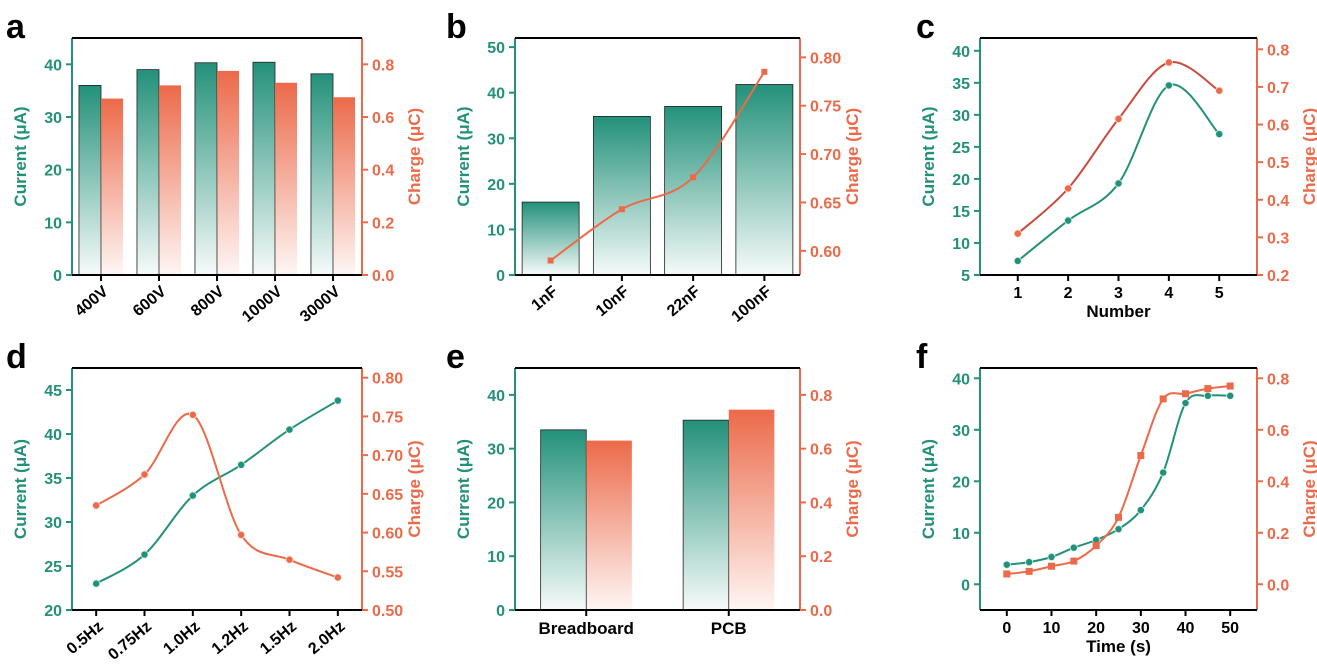 This screenshot has width=1317, height=666. I want to click on tick-label-bottom: 4, so click(1168, 293).